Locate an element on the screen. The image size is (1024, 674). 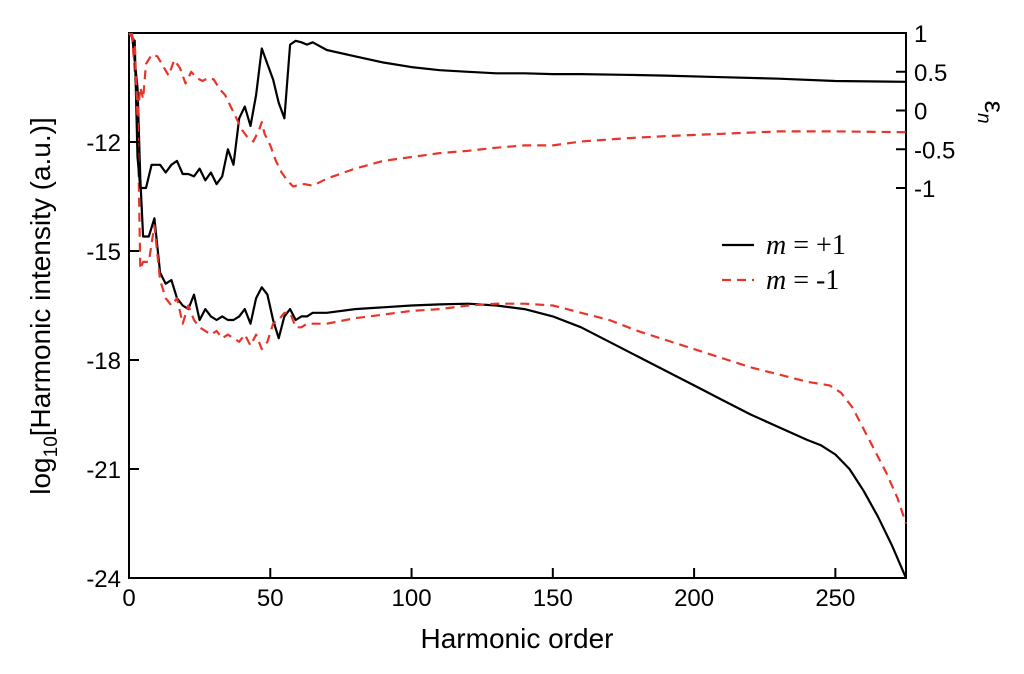
legend-eq-m-minus: = -1 is located at coordinates (812, 280).